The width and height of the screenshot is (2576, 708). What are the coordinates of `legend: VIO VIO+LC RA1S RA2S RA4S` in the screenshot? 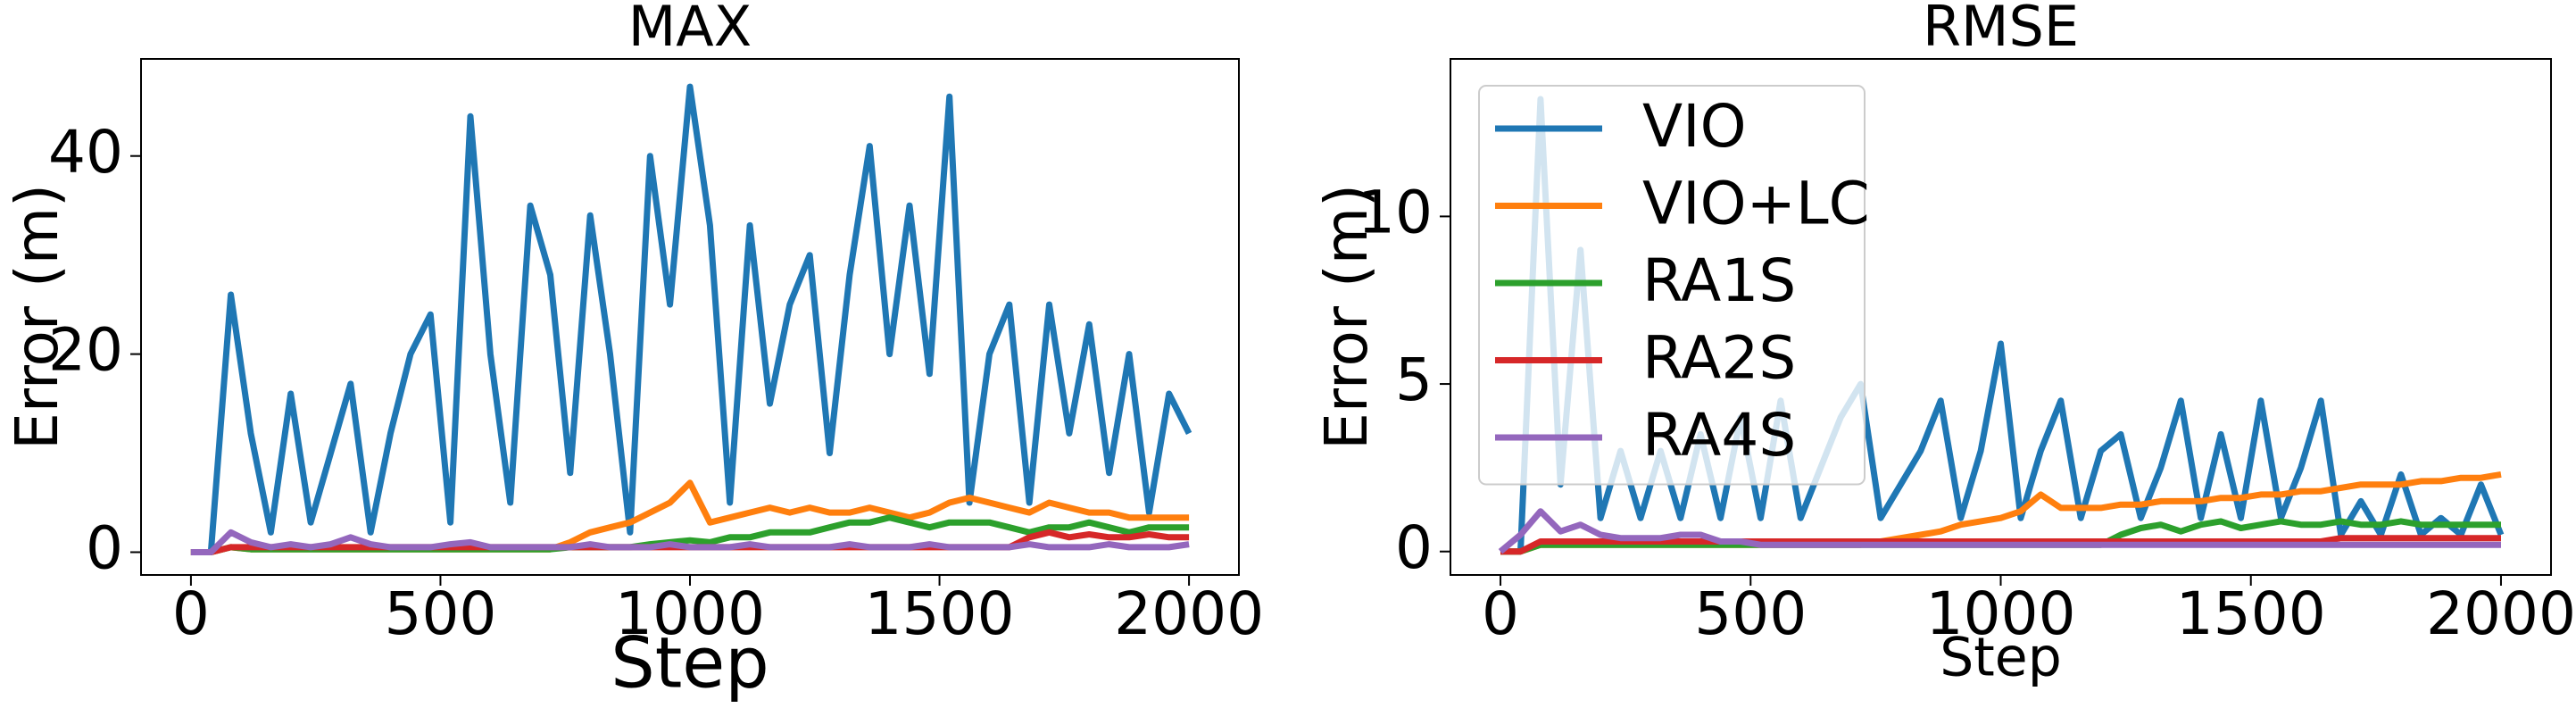 It's located at (1674, 285).